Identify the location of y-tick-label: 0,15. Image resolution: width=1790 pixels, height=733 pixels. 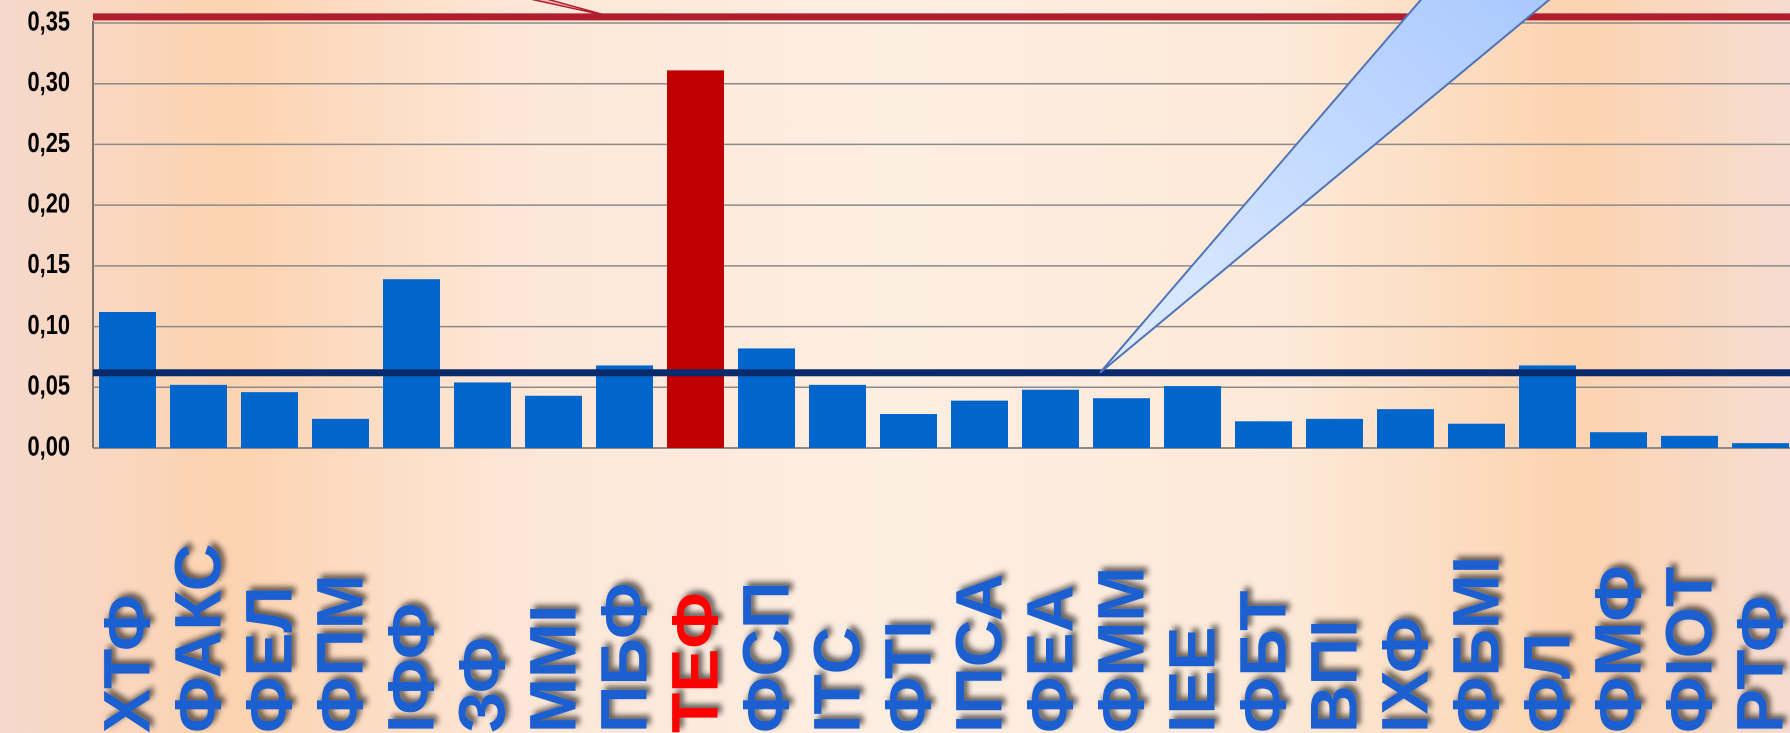
(49, 264).